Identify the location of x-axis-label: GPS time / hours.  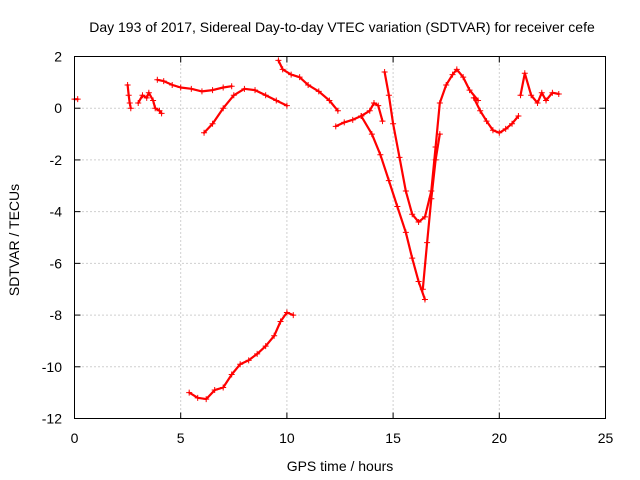
(340, 466).